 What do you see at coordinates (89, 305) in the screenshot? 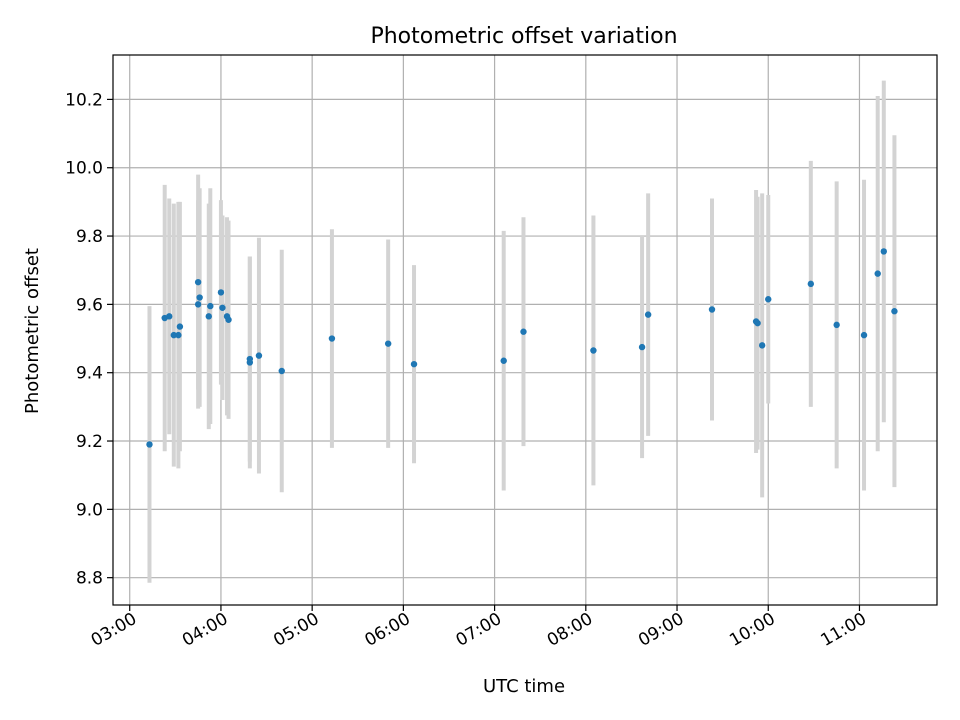
I see `y-tick-label: 9.6` at bounding box center [89, 305].